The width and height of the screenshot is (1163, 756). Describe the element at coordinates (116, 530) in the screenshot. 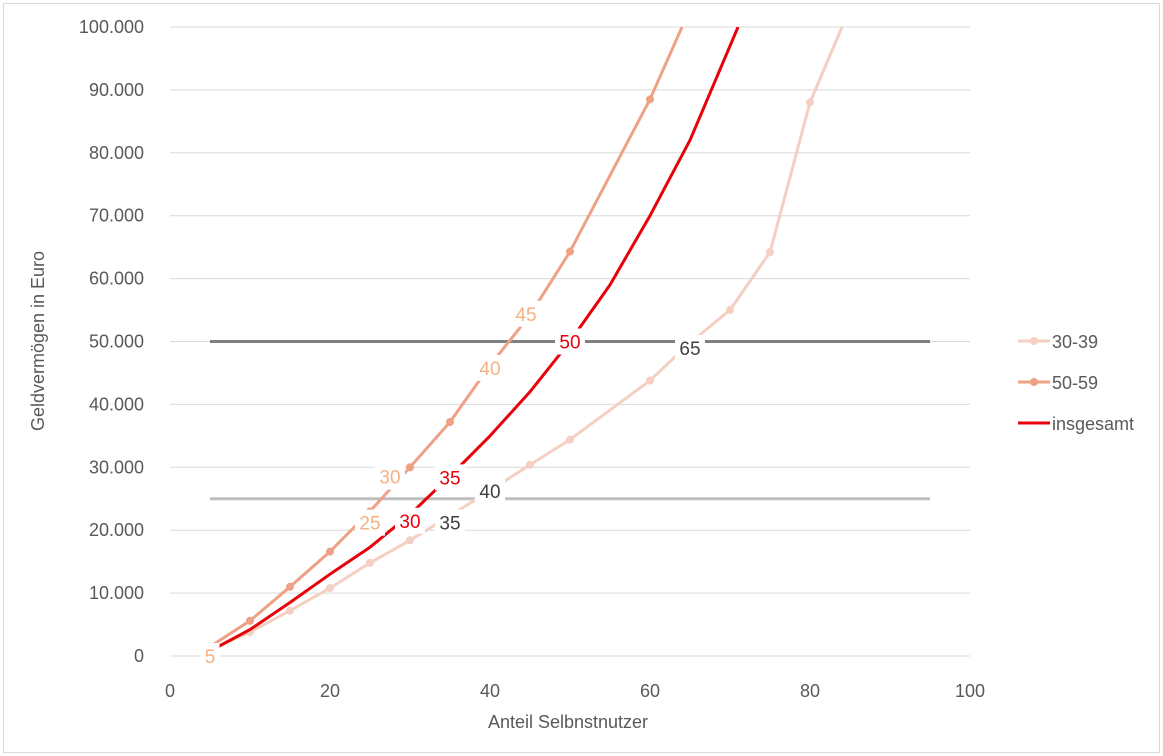

I see `y-tick-label: 20.000` at that location.